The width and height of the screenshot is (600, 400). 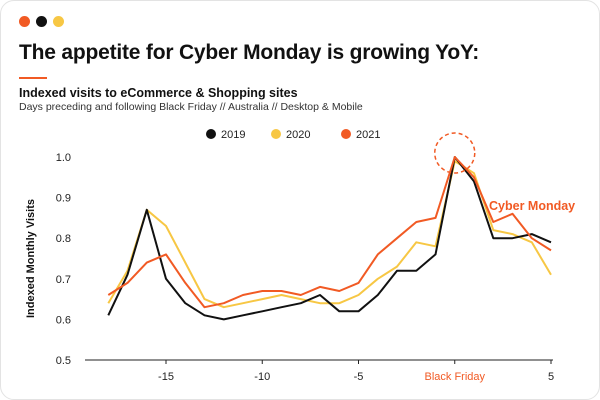 I want to click on y-tick-label: 0.5, so click(x=63, y=361).